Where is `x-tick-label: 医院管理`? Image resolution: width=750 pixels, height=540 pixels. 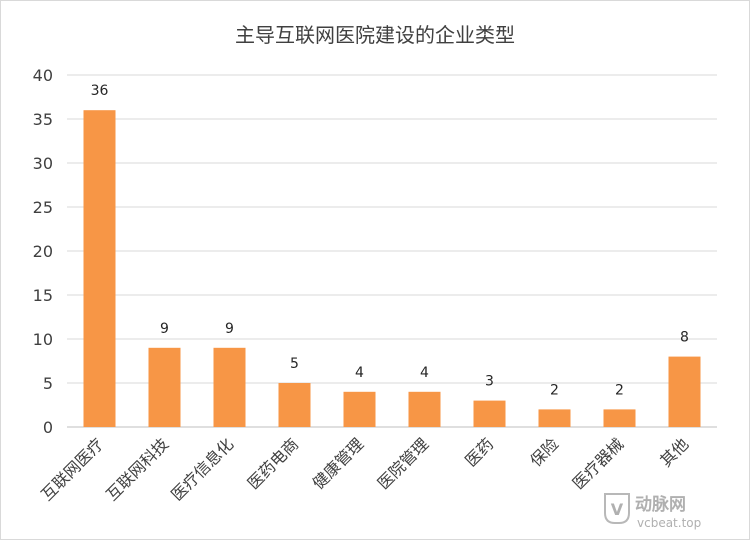
x-tick-label: 医院管理 is located at coordinates (403, 463).